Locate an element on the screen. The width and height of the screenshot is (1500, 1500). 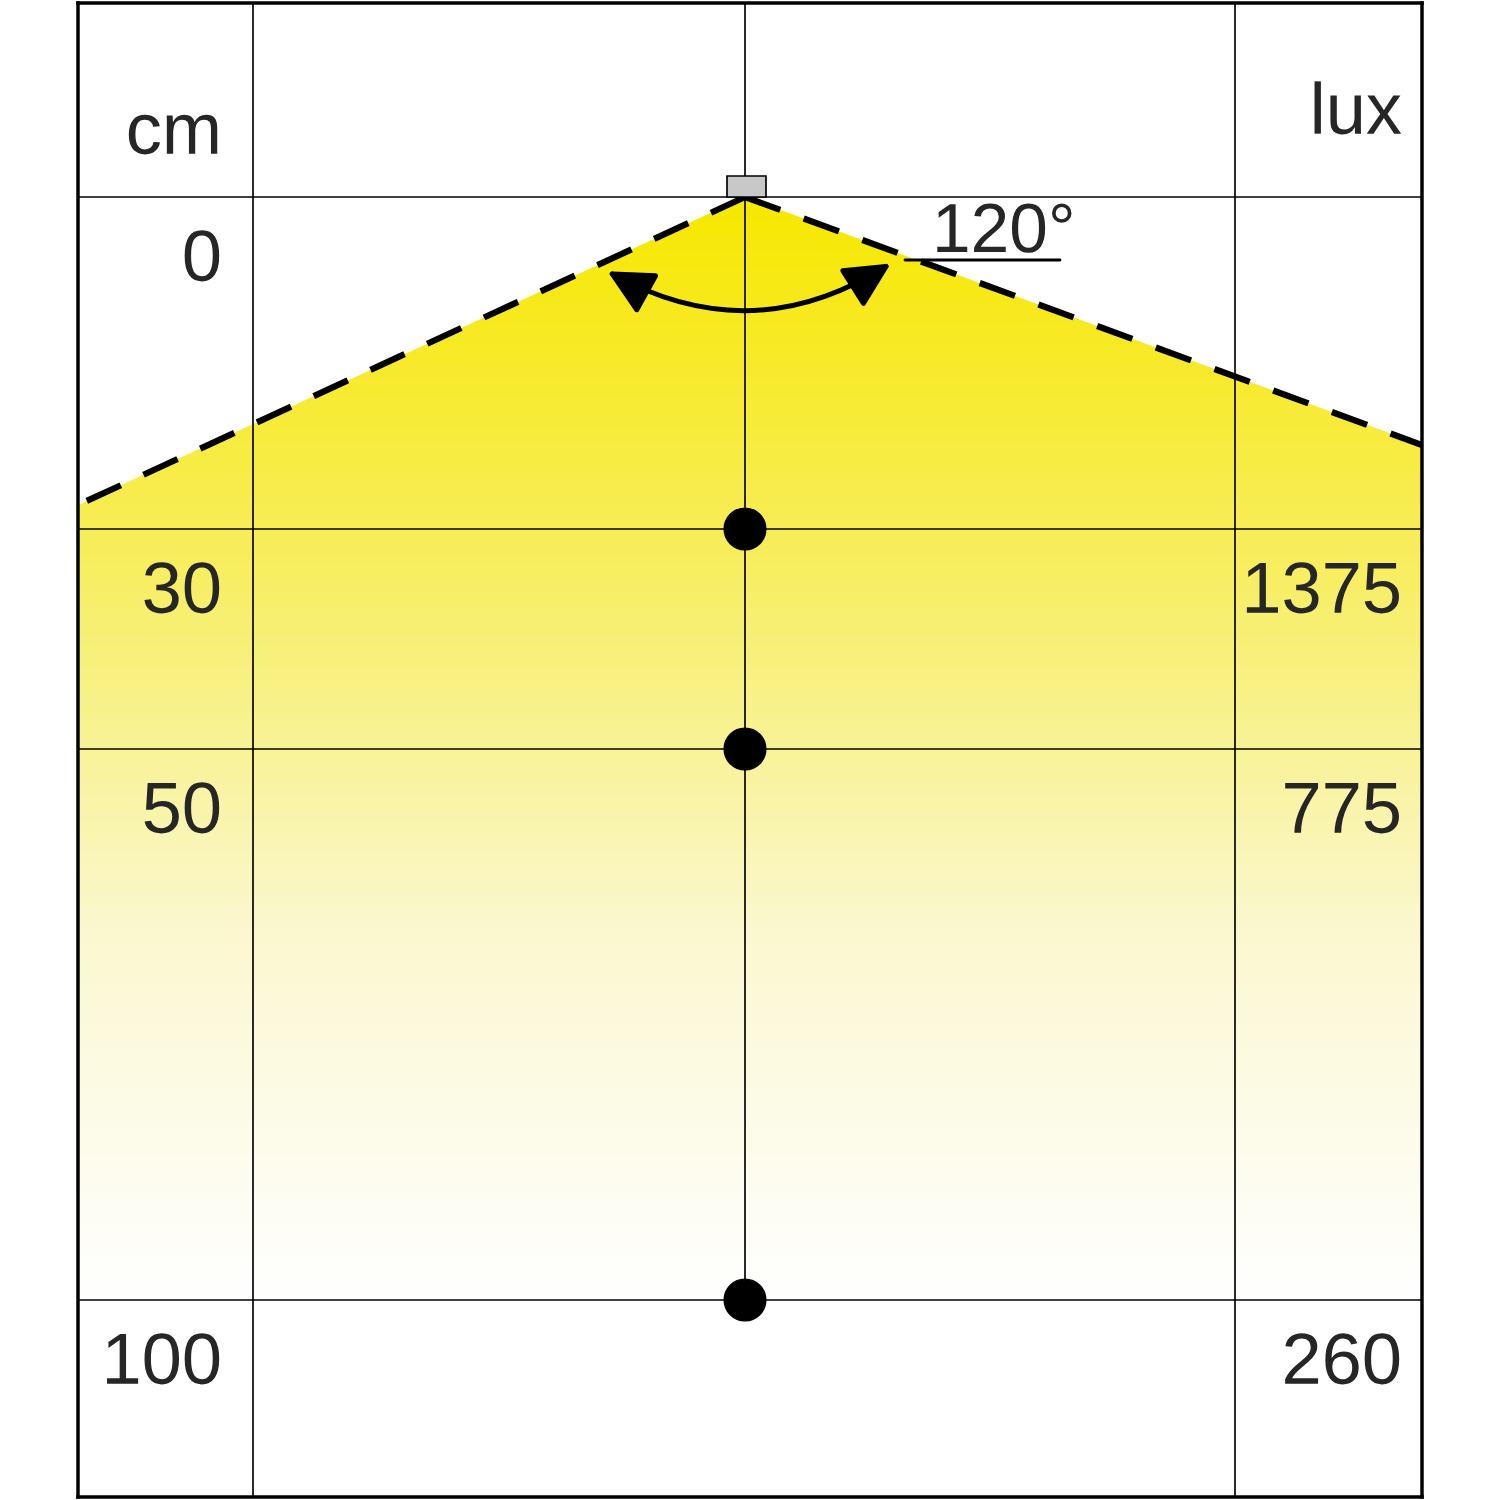
category-label: 100 is located at coordinates (163, 1359).